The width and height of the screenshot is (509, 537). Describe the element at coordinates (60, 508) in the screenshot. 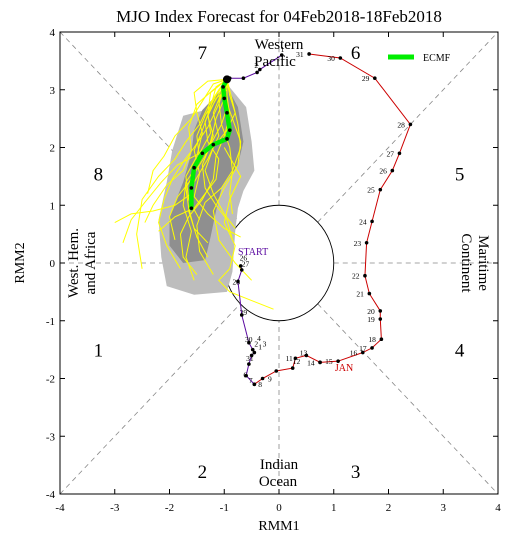

I see `x-tick-label-0: -4` at that location.